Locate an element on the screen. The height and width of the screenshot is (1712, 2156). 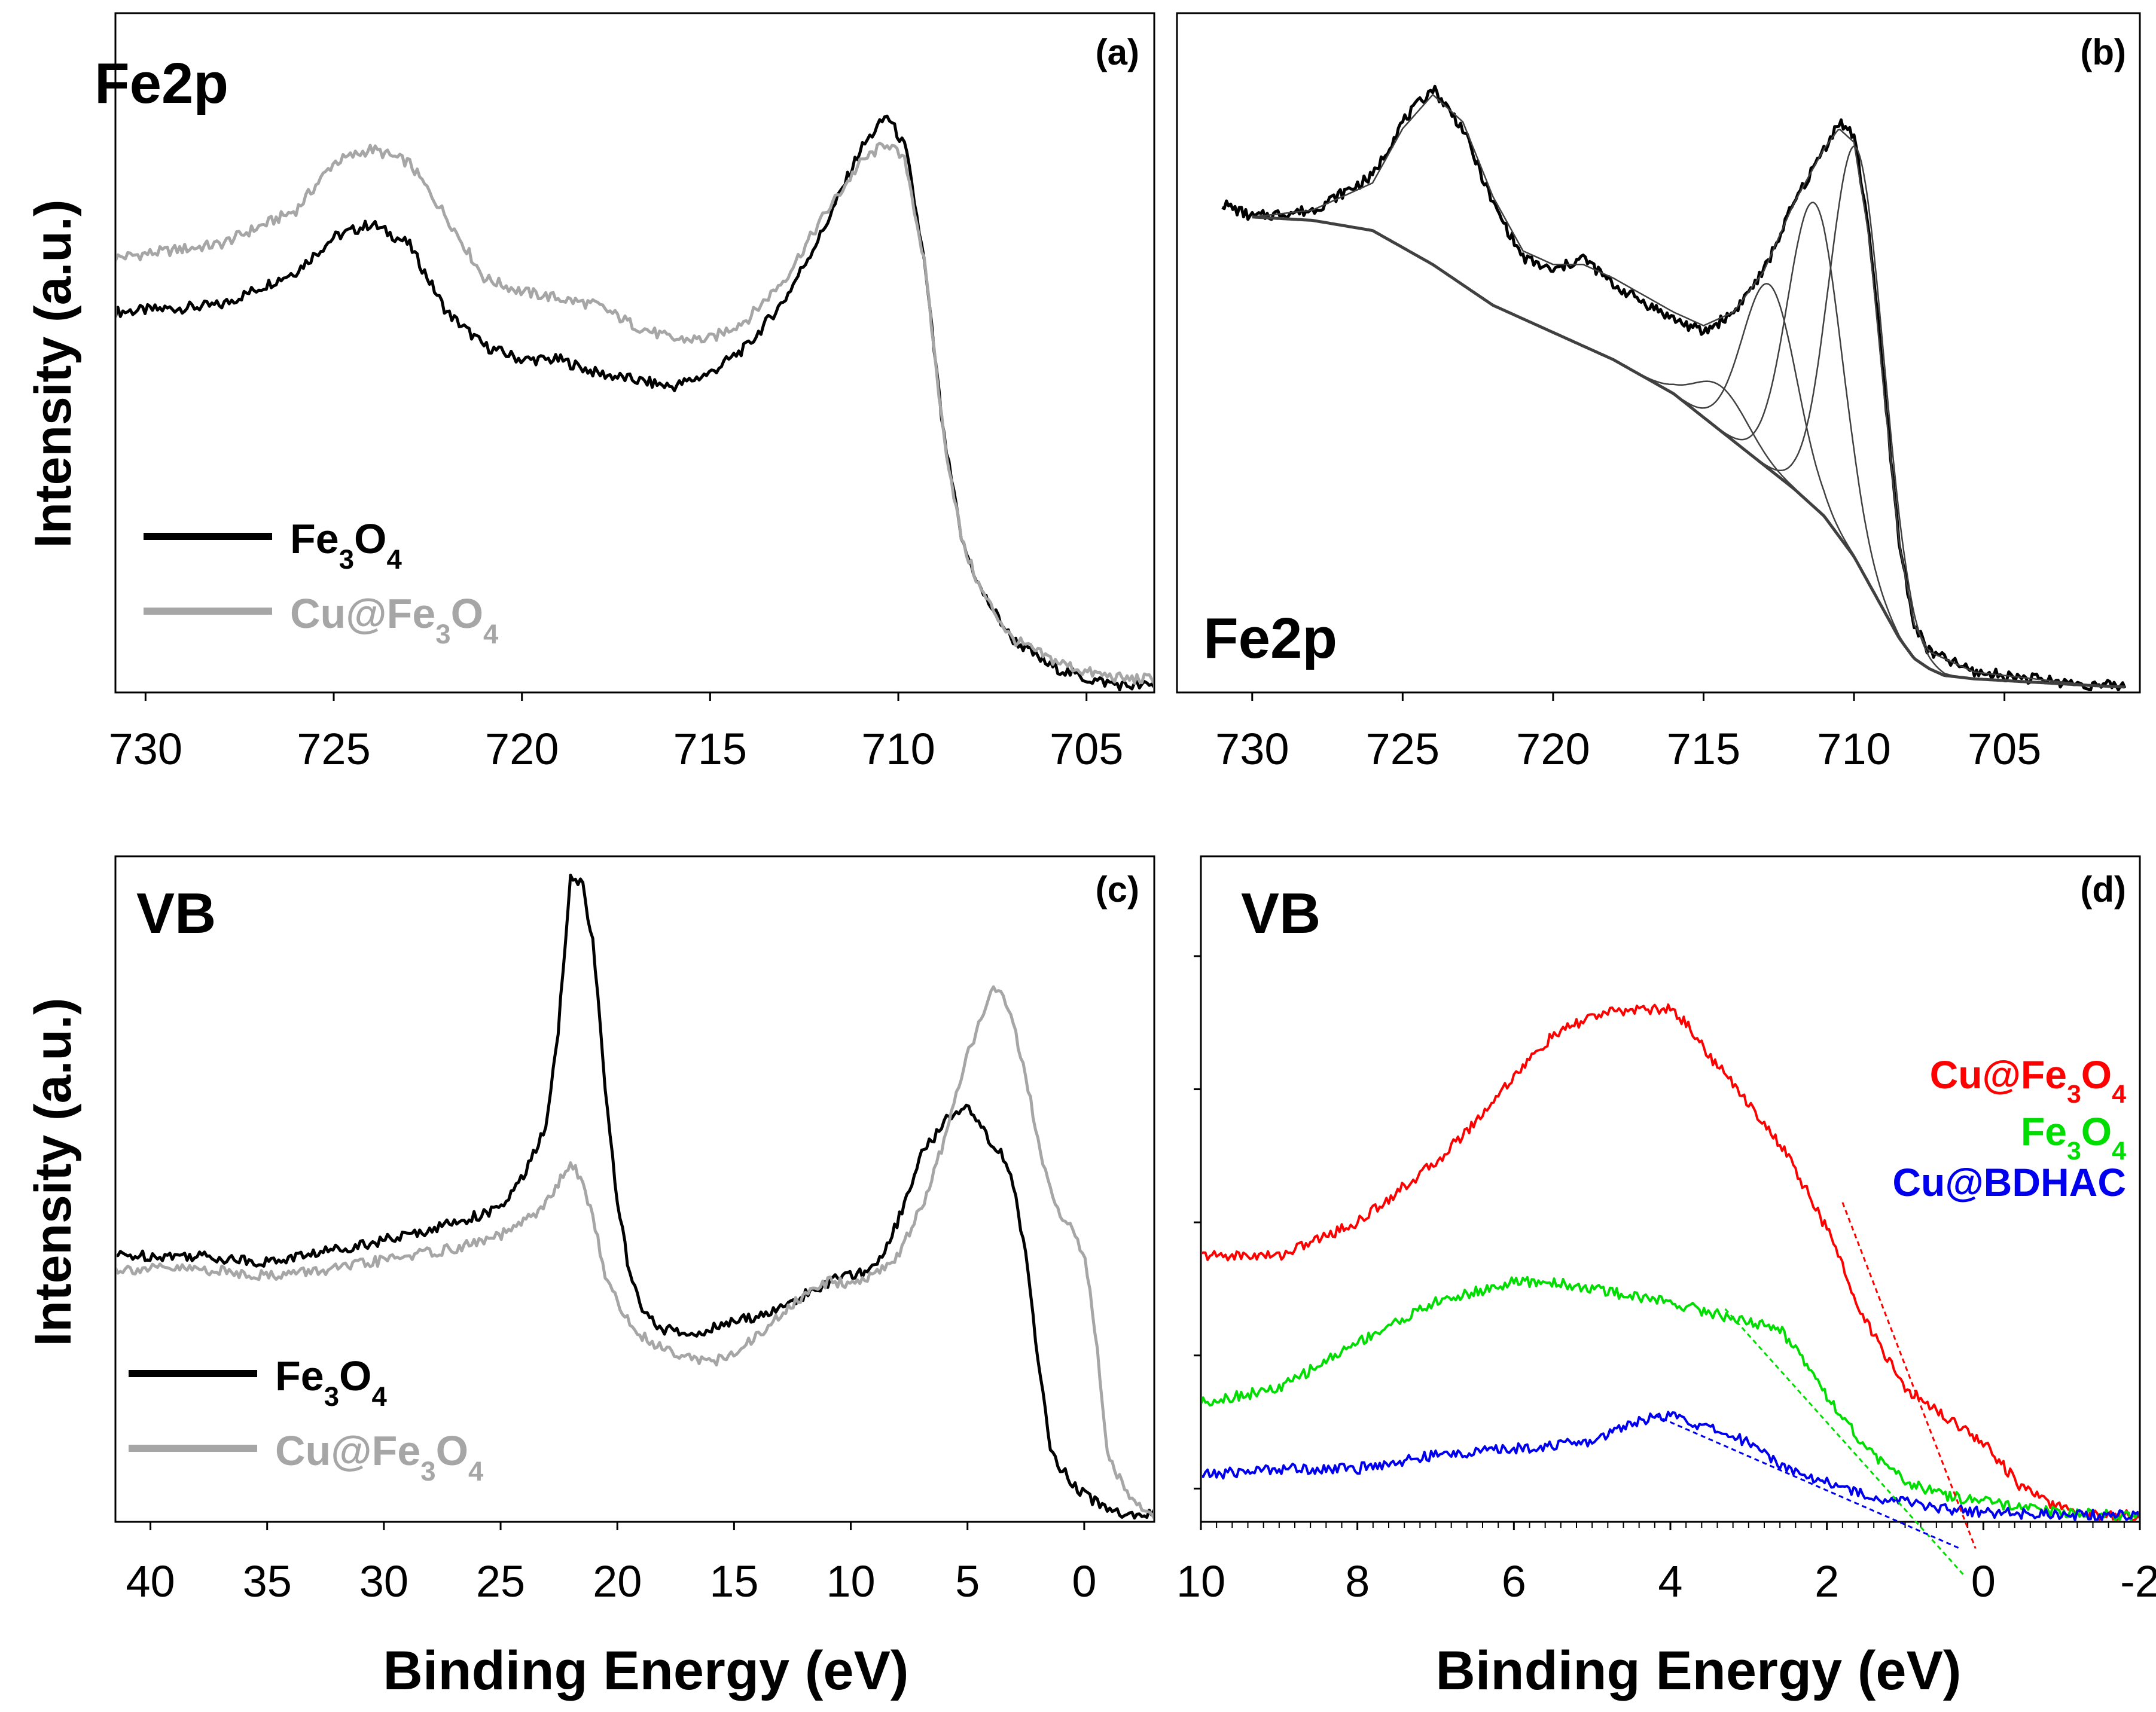
x-tick-label: 30 is located at coordinates (383, 1581).